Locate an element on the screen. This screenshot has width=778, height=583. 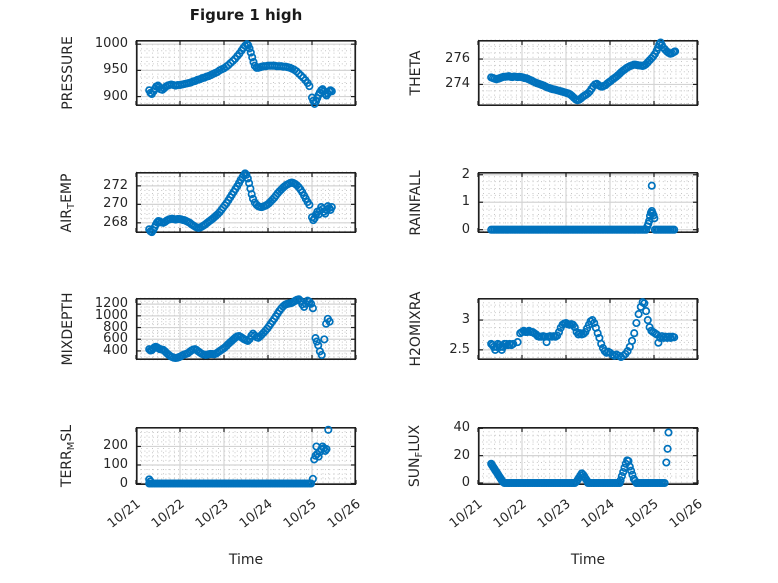
plot-area-rainfall is located at coordinates (588, 203).